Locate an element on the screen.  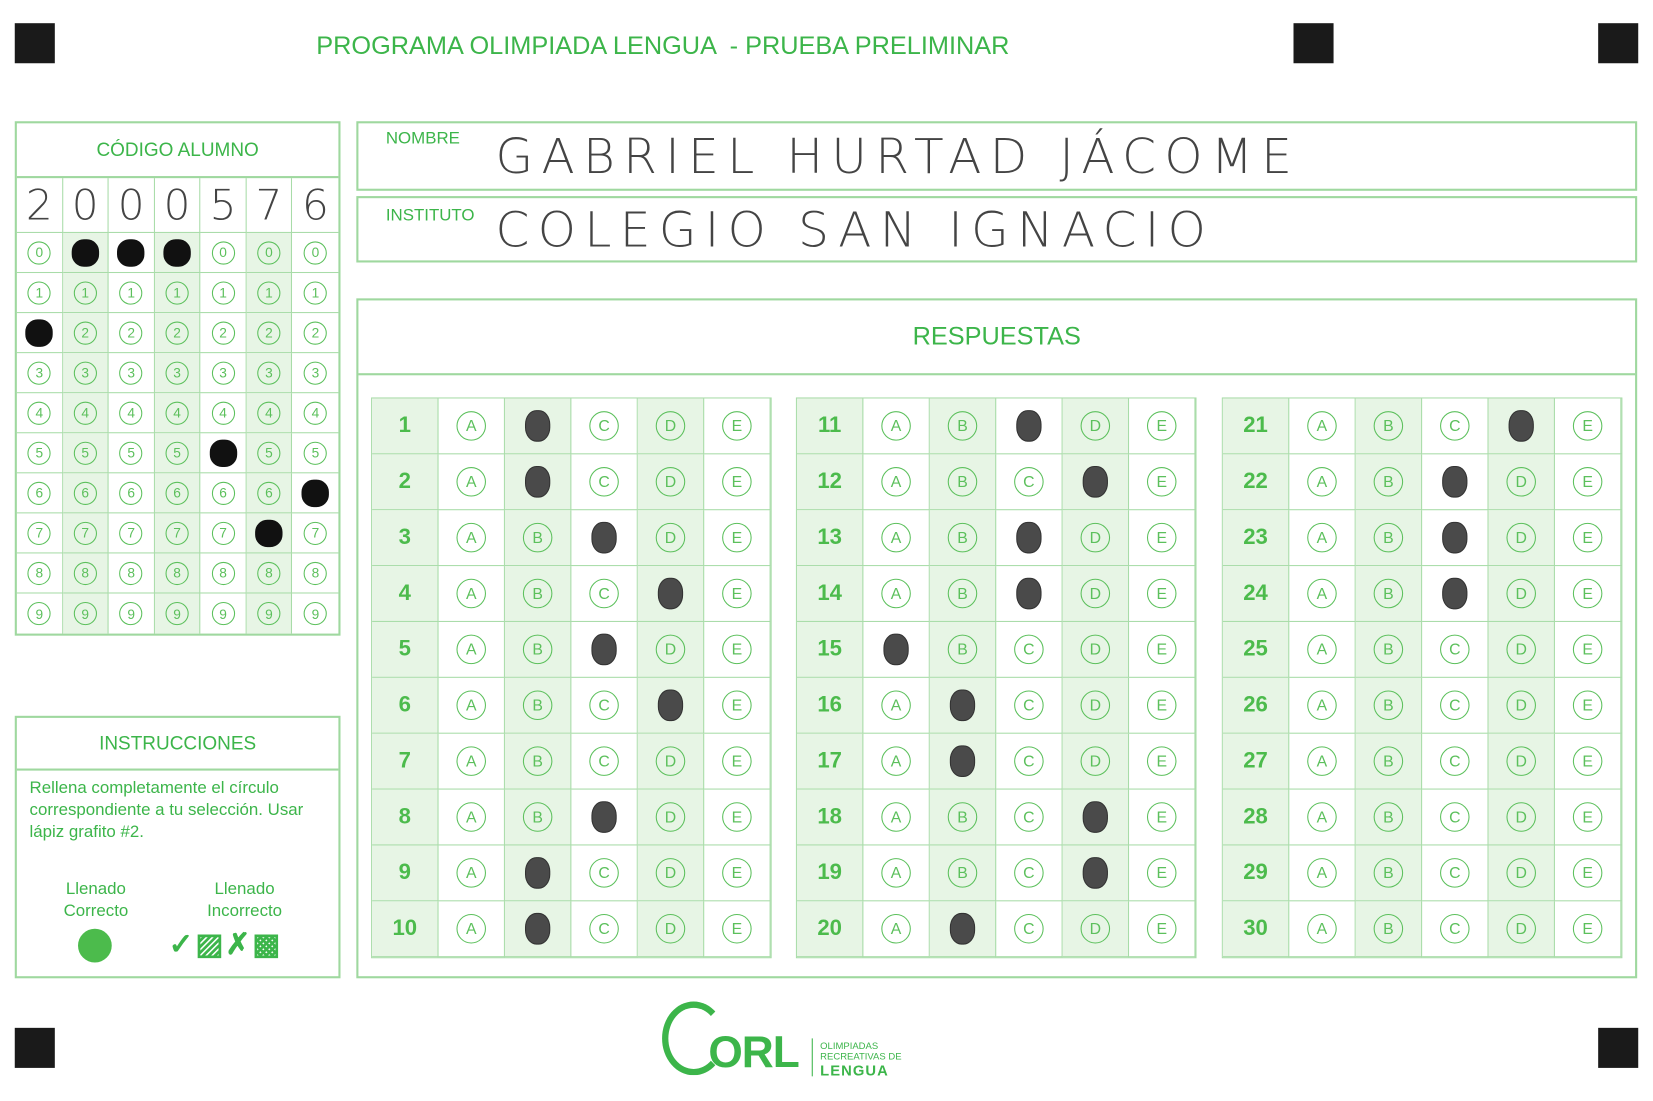
answer-bubble-3-d: D is located at coordinates (670, 537).